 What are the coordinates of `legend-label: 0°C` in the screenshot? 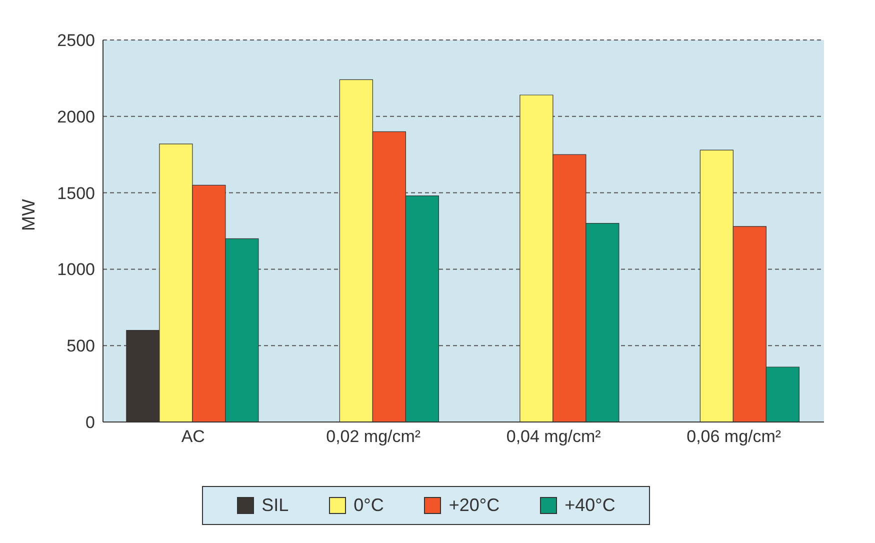 It's located at (368, 505).